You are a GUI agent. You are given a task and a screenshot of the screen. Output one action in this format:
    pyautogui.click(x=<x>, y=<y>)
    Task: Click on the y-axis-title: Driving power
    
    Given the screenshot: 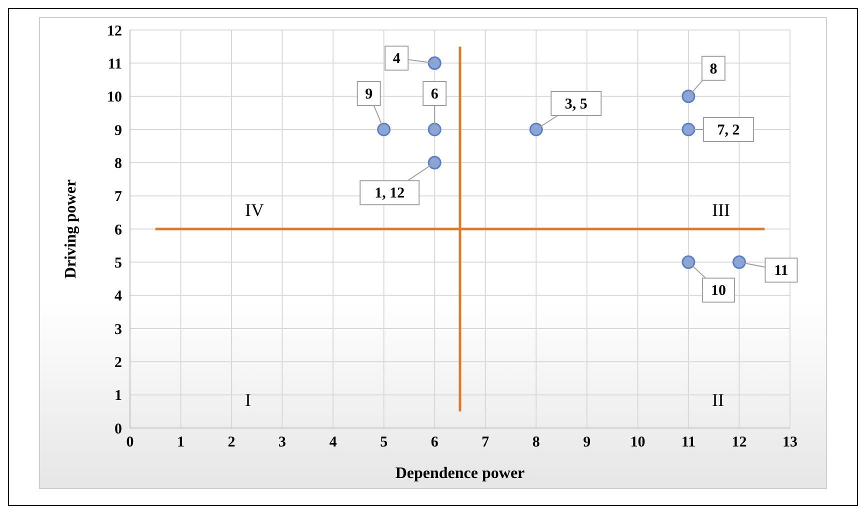 What is the action you would take?
    pyautogui.click(x=71, y=229)
    